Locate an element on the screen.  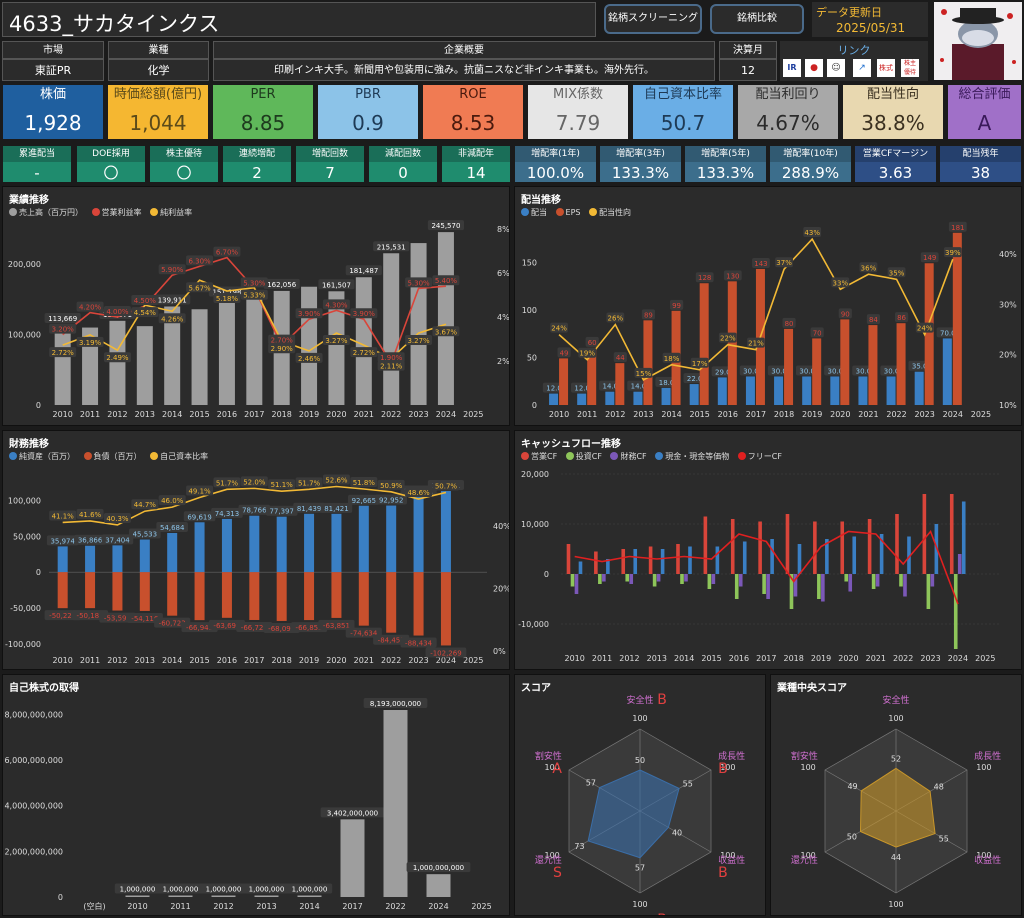
kpi-label: 株価 is located at coordinates (52, 94).